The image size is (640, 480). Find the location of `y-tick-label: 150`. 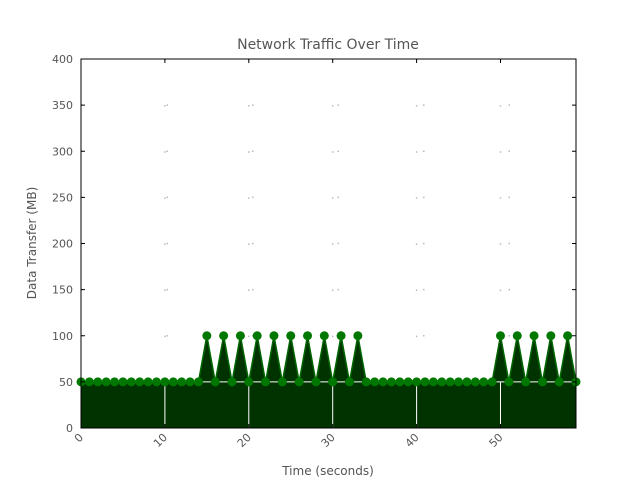

y-tick-label: 150 is located at coordinates (62, 290).